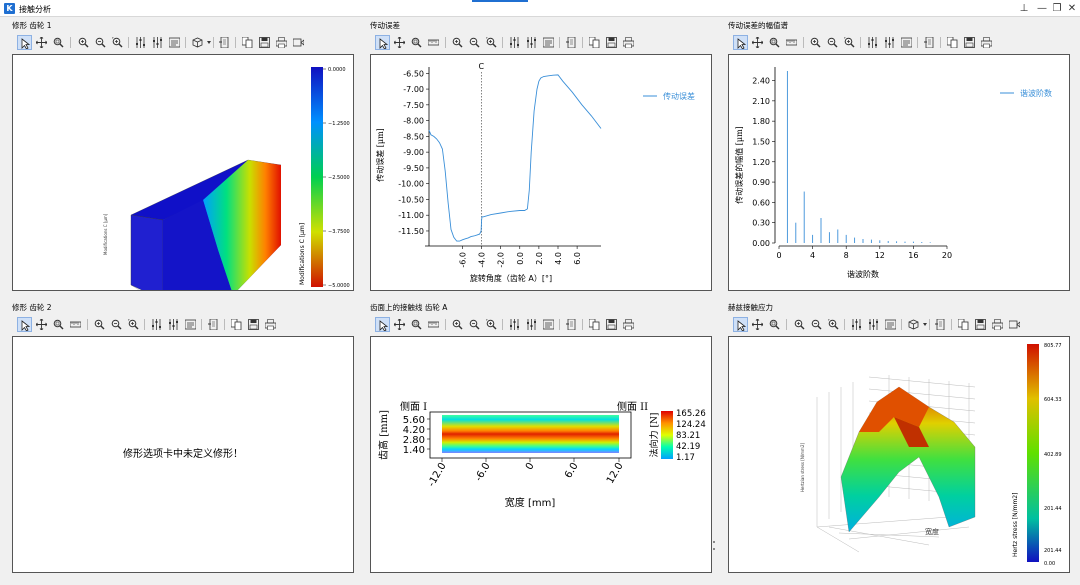 The width and height of the screenshot is (1080, 585). Describe the element at coordinates (1072, 8) in the screenshot. I see `close-button: ✕` at that location.